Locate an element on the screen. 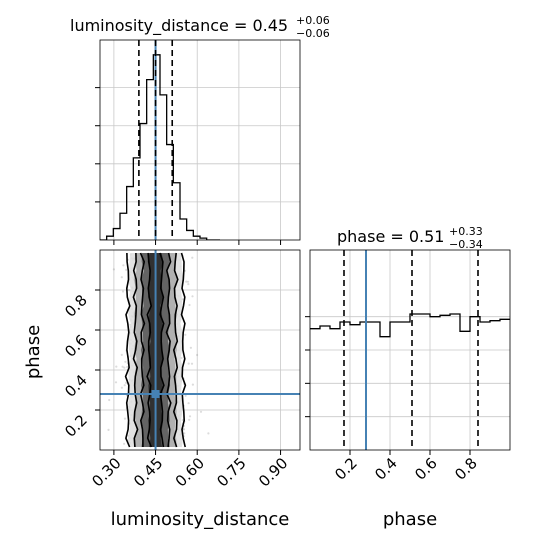  y-tick-label-phase: 0.2 is located at coordinates (76, 426).